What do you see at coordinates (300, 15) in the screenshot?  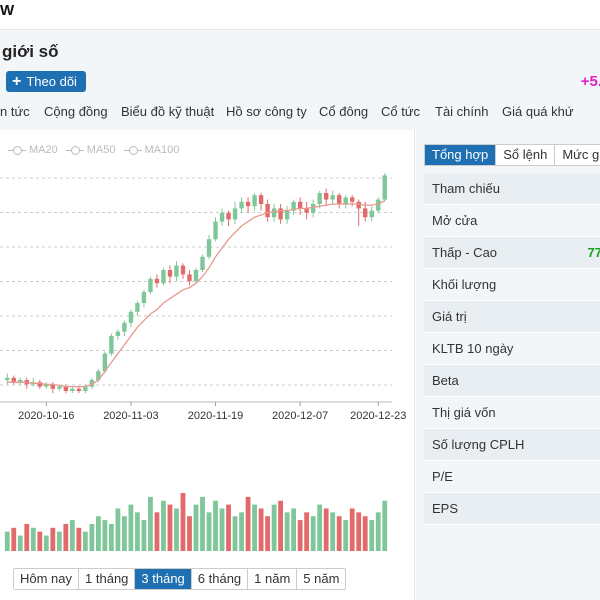 I see `top-bar: W` at bounding box center [300, 15].